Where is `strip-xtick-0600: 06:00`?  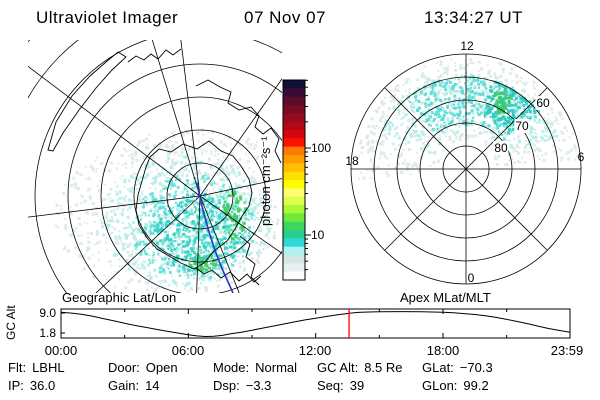 strip-xtick-0600: 06:00 is located at coordinates (188, 350).